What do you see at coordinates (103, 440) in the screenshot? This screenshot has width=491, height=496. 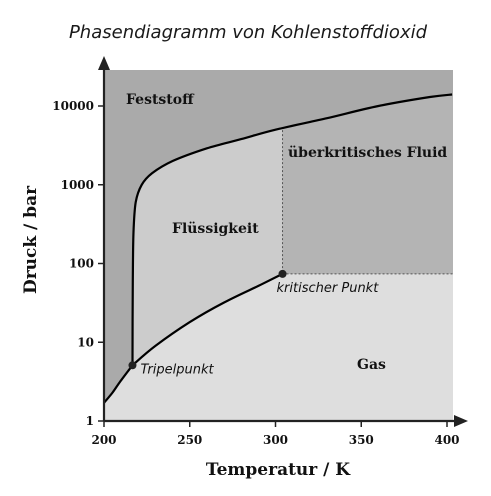 I see `x-tick-label: 200` at bounding box center [103, 440].